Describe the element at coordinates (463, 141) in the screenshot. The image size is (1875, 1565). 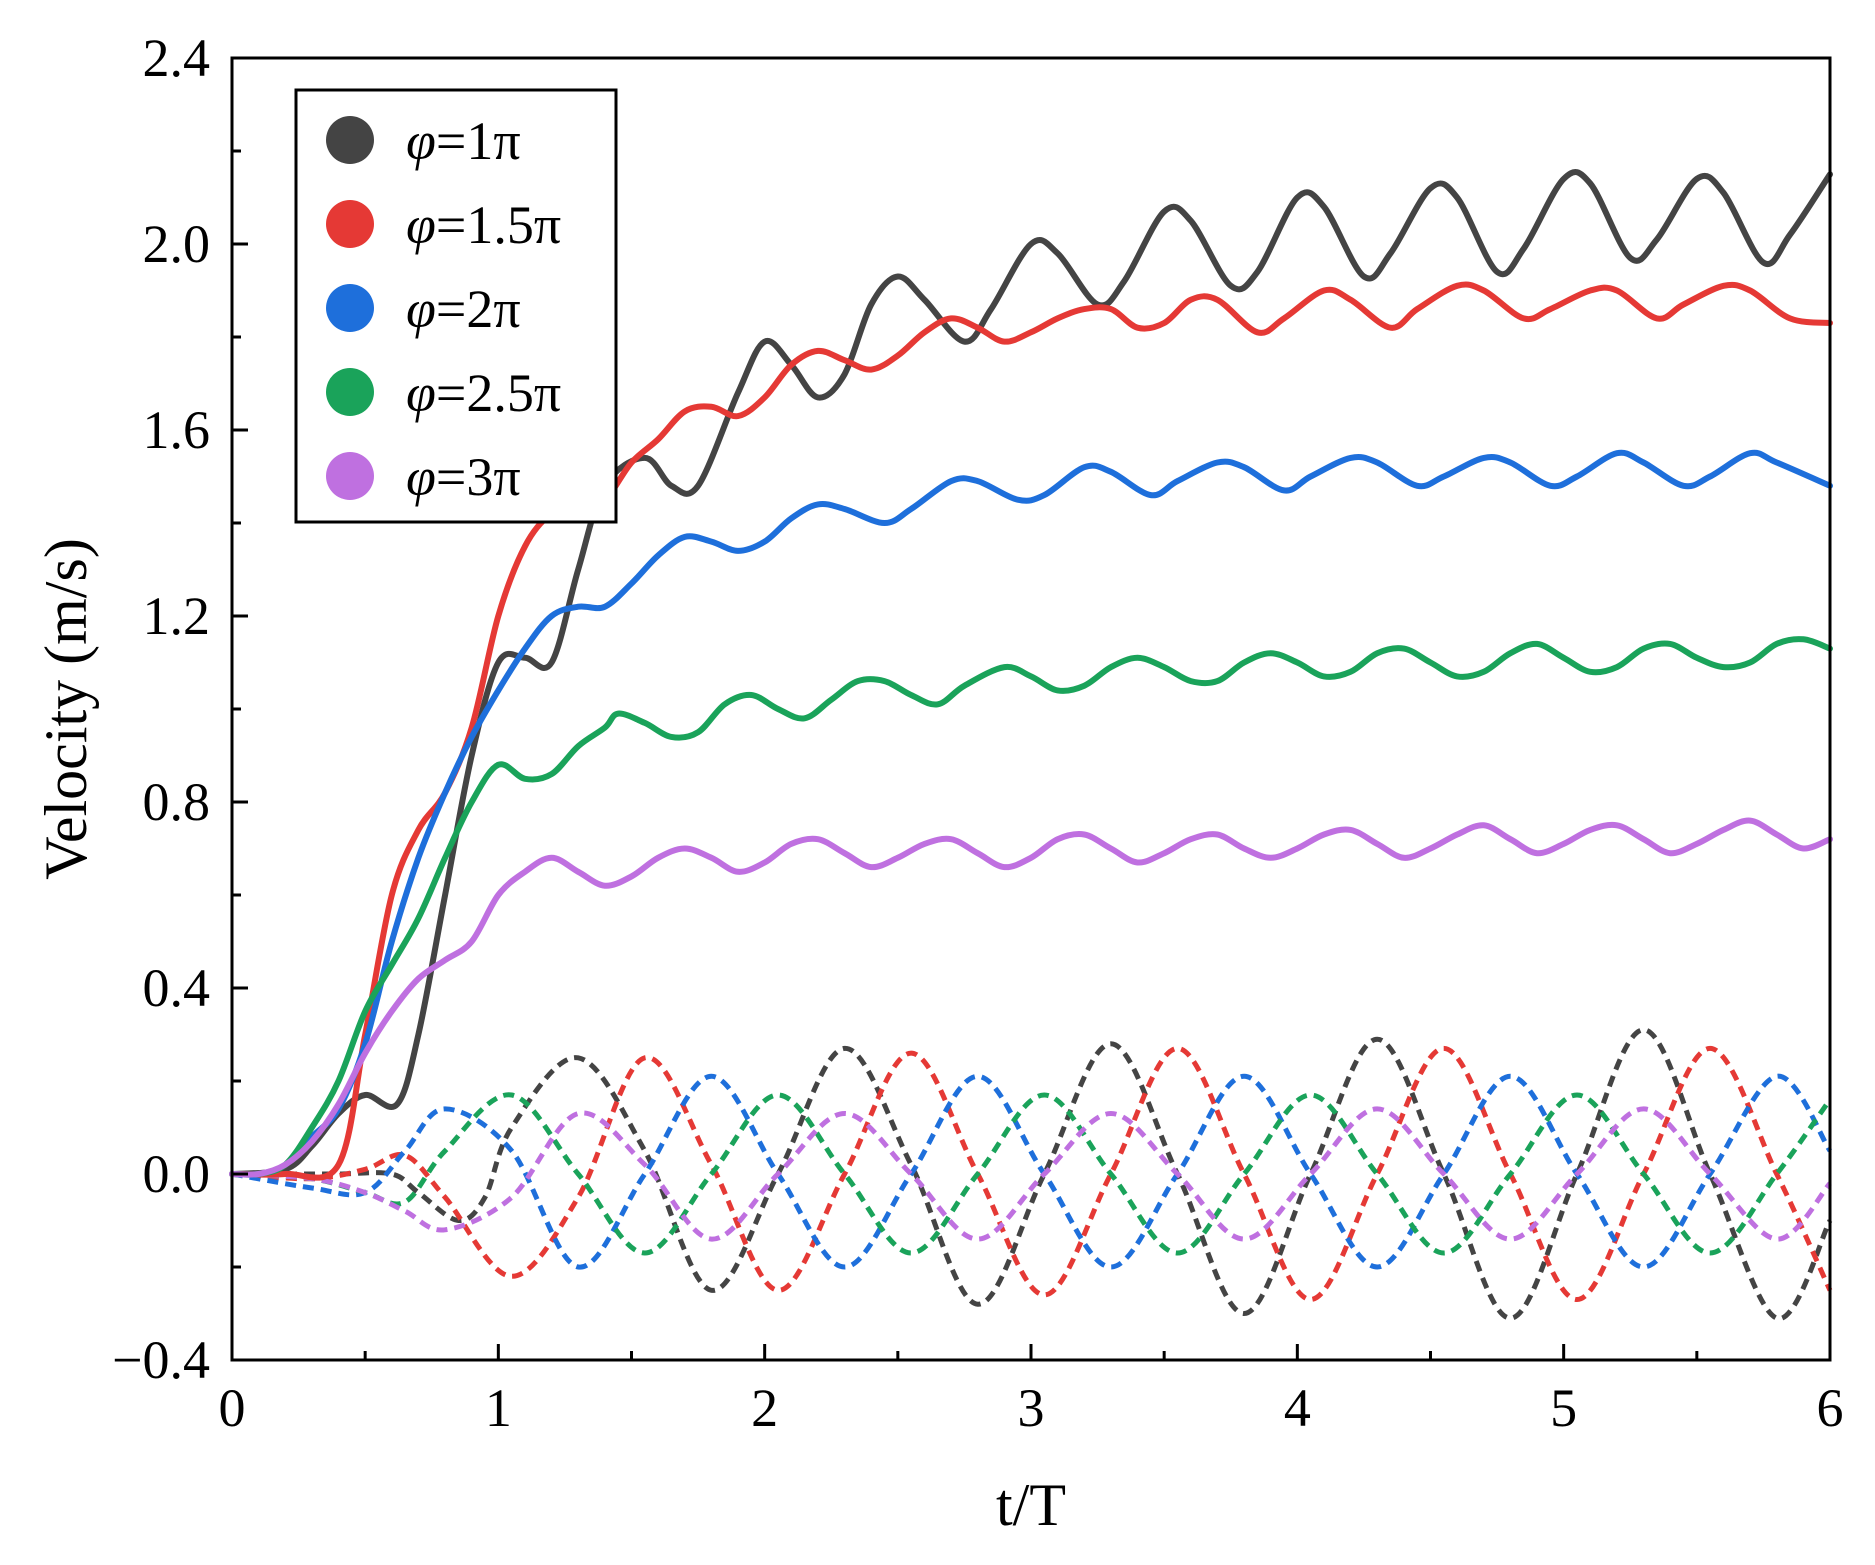
I see `legend-label-0: φ=1π` at that location.